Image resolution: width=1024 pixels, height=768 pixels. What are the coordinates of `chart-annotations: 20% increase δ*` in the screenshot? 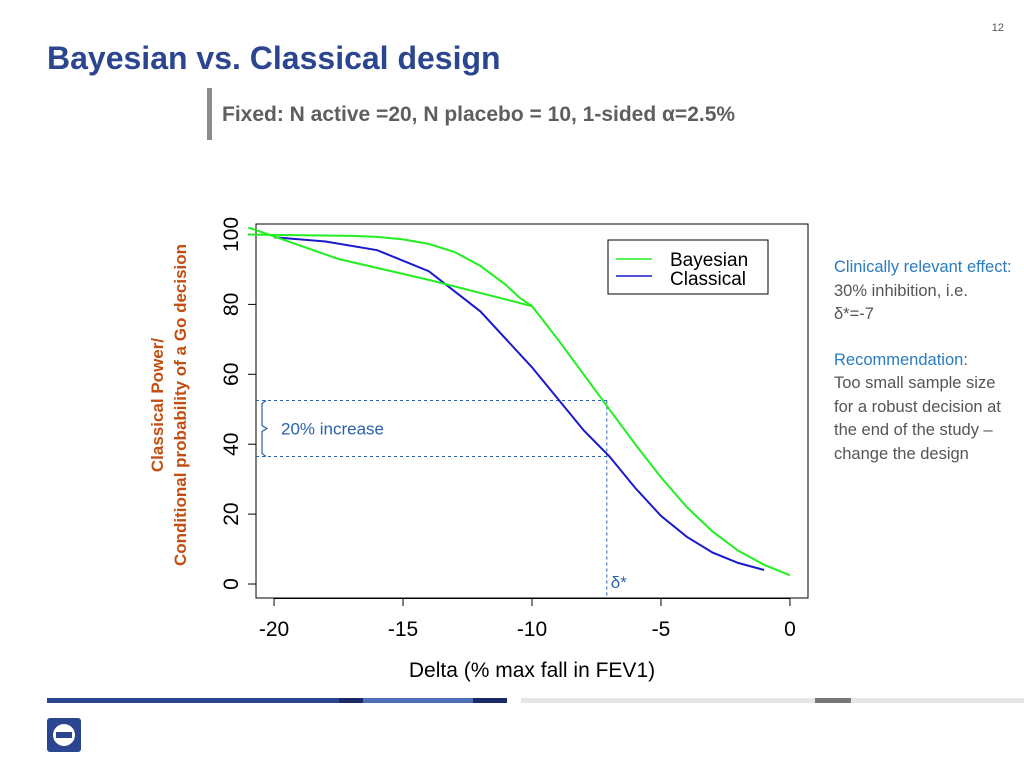 It's located at (441, 499).